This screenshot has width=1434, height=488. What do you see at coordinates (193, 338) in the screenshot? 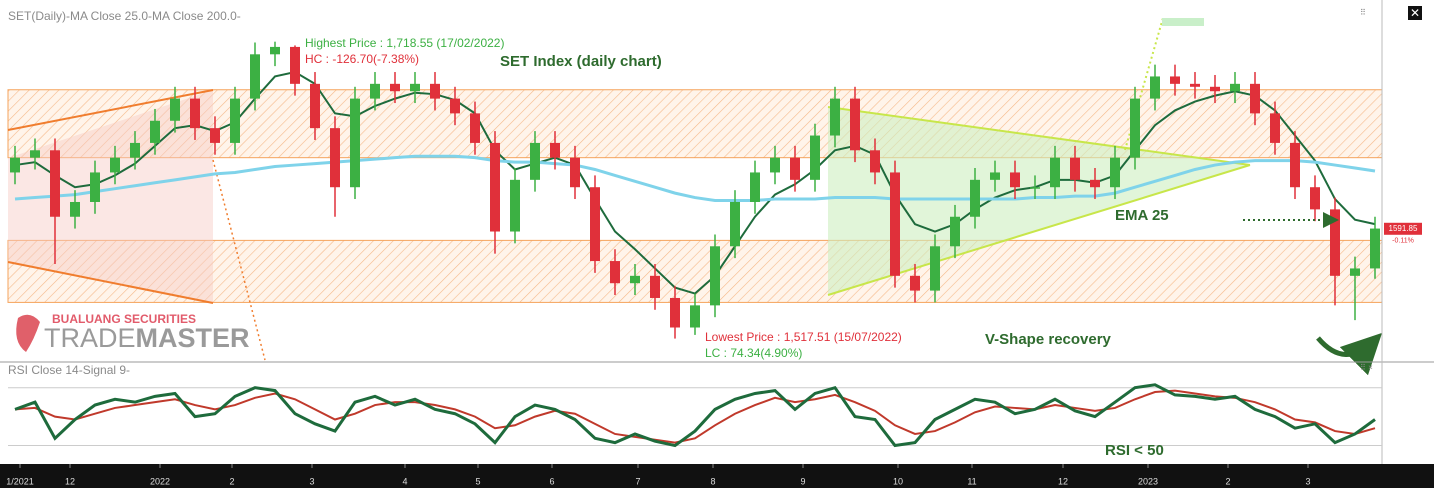
I see `logo-word: MASTER` at bounding box center [193, 338].